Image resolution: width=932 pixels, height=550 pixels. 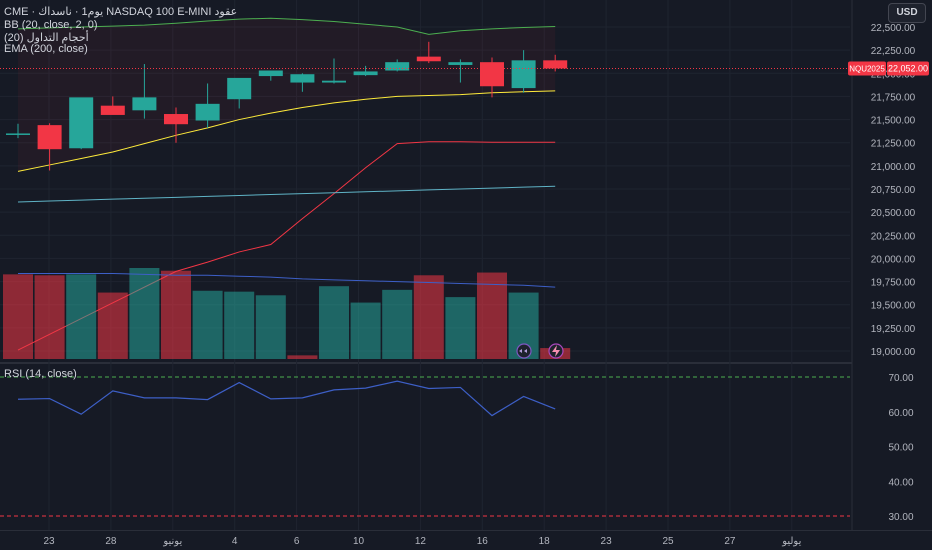 I want to click on rsi-line, so click(x=286, y=398).